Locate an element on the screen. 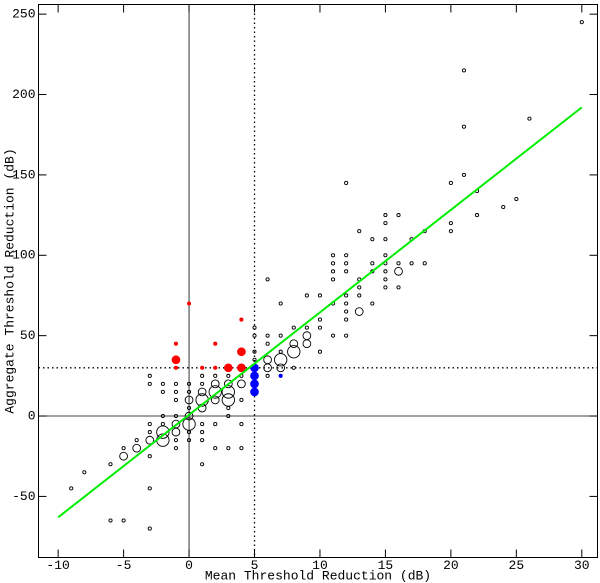  y-tick-label: 0 is located at coordinates (32, 415).